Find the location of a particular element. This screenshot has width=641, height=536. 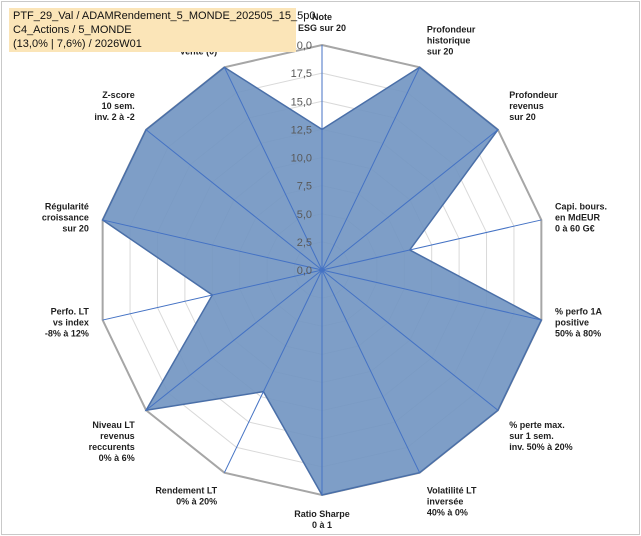

axis-label-2: Profondeur revenus sur 20 is located at coordinates (533, 106).